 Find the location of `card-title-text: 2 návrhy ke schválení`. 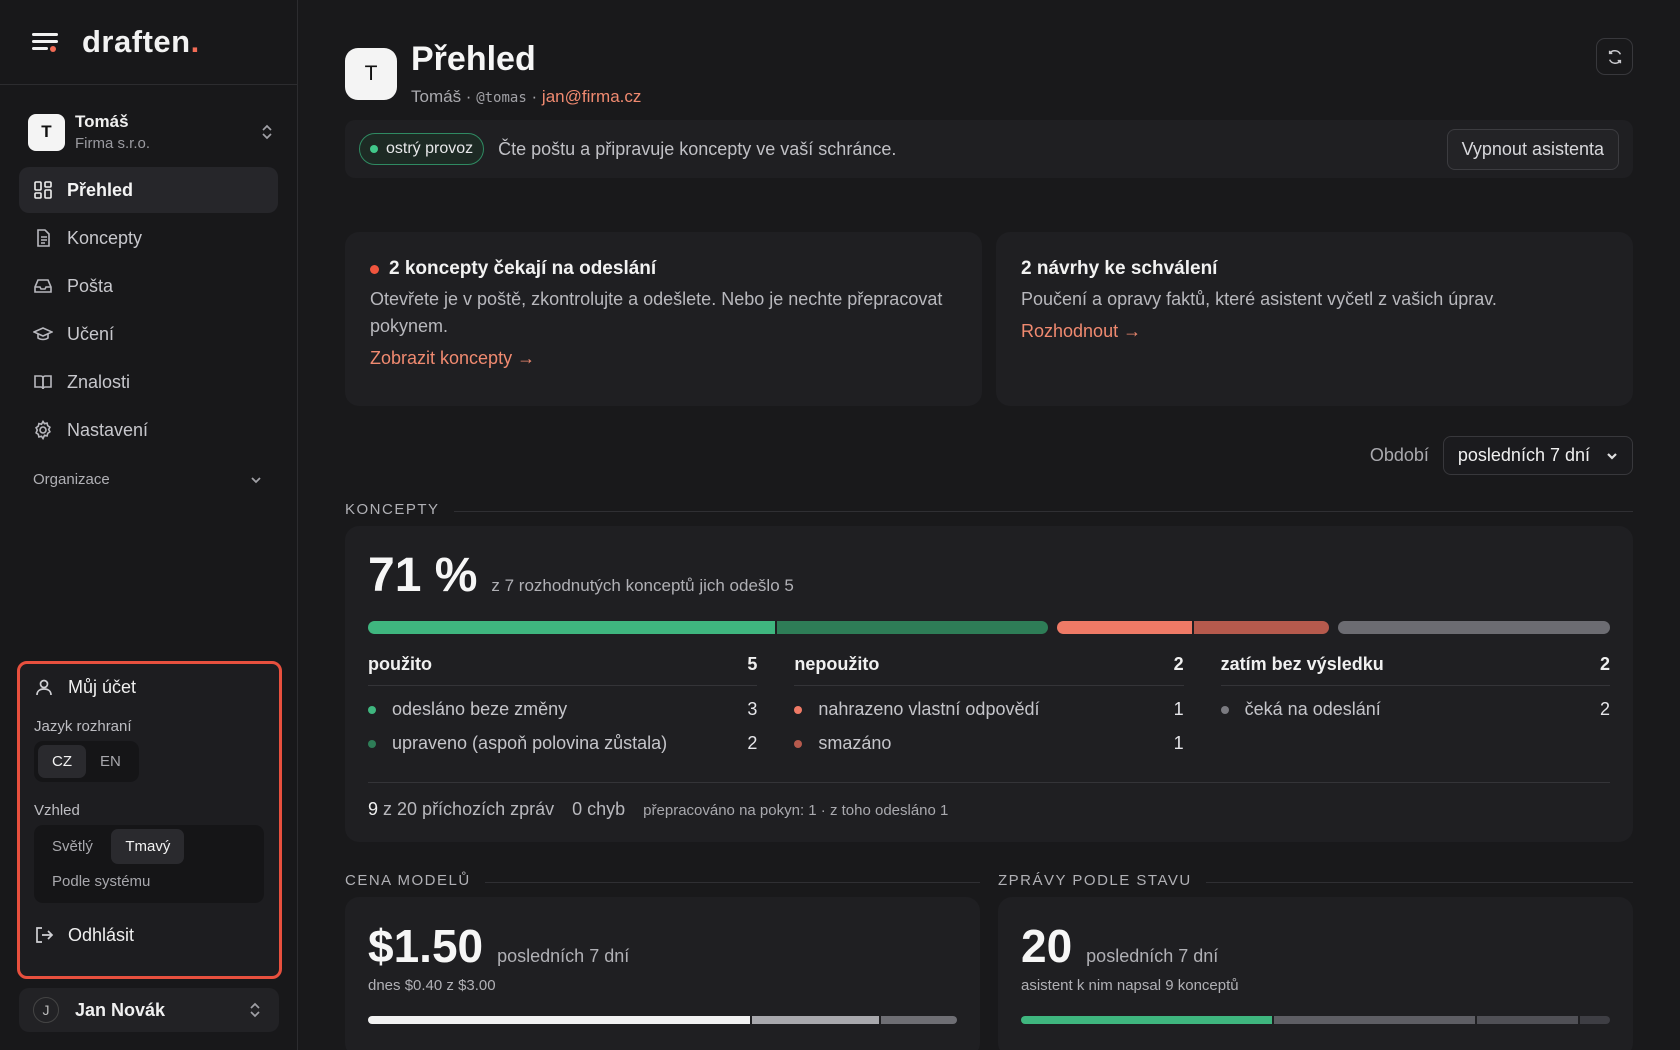

card-title-text: 2 návrhy ke schválení is located at coordinates (1119, 268).